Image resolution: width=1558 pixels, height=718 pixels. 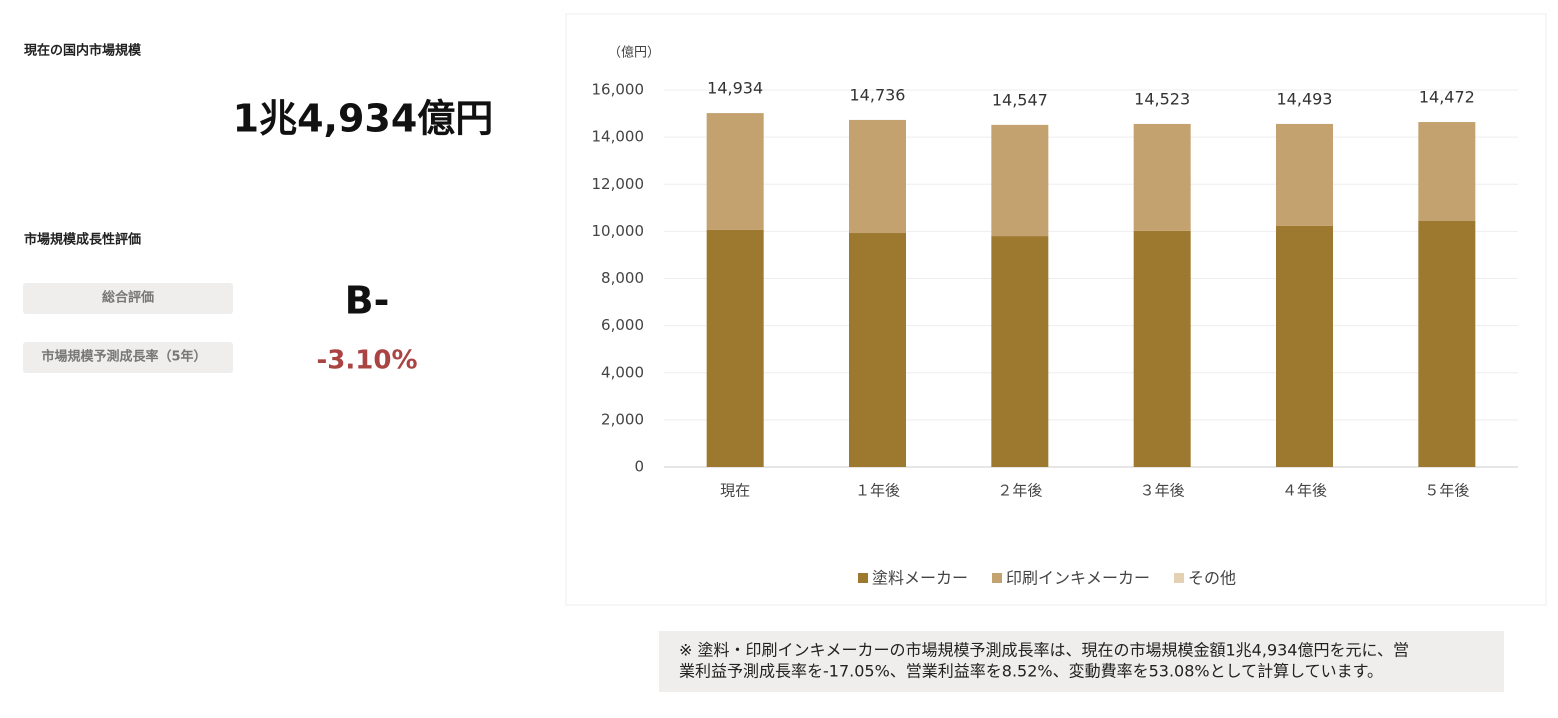 I want to click on y-tick-label: 6,000, so click(x=622, y=325).